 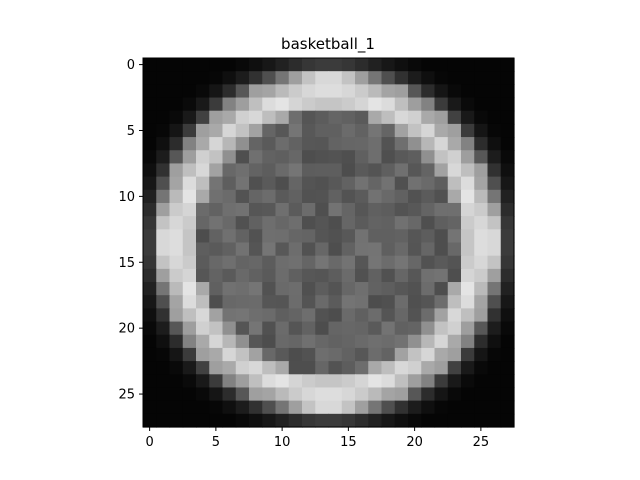 I want to click on x-tick-label: 10, so click(x=282, y=442).